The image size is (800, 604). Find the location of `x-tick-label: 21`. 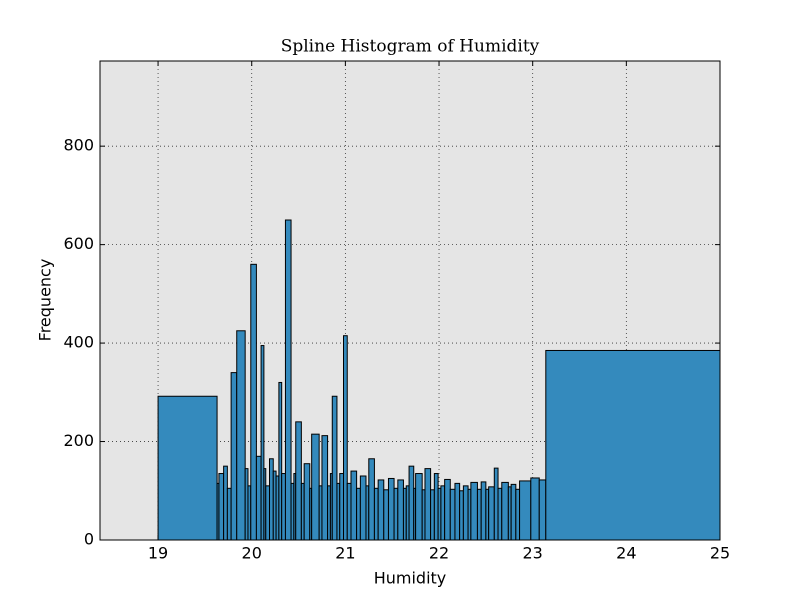

x-tick-label: 21 is located at coordinates (345, 553).